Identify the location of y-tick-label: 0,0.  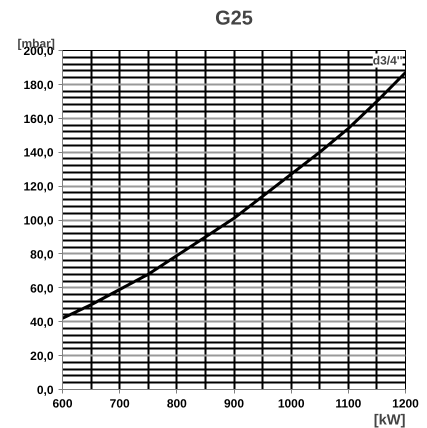
(45, 390).